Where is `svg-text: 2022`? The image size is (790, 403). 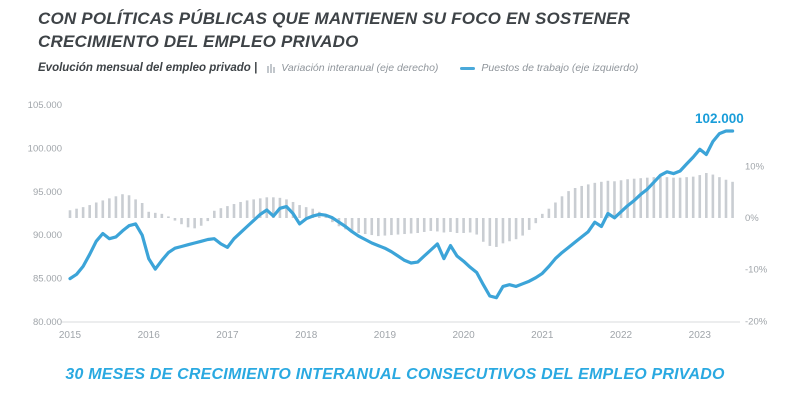
svg-text: 2022 is located at coordinates (621, 335).